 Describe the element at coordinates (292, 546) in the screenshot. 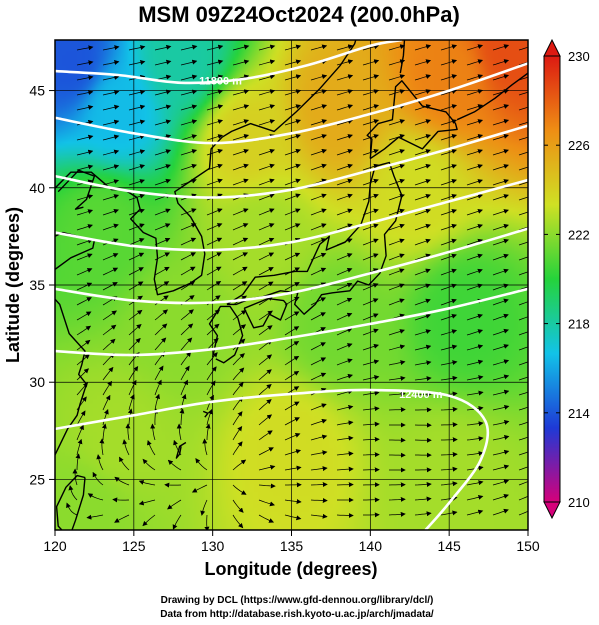

I see `x-tick-label: 135` at that location.